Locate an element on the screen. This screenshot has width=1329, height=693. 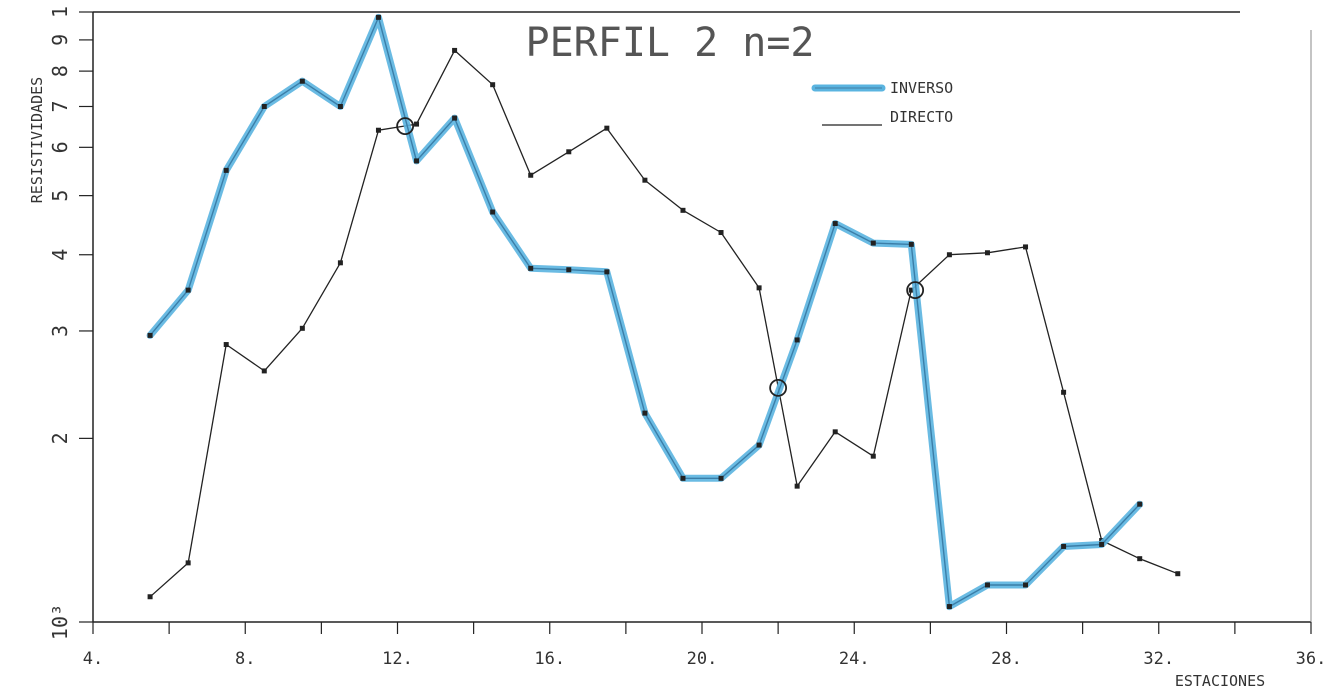
y-tick-label: 3 is located at coordinates (60, 331).